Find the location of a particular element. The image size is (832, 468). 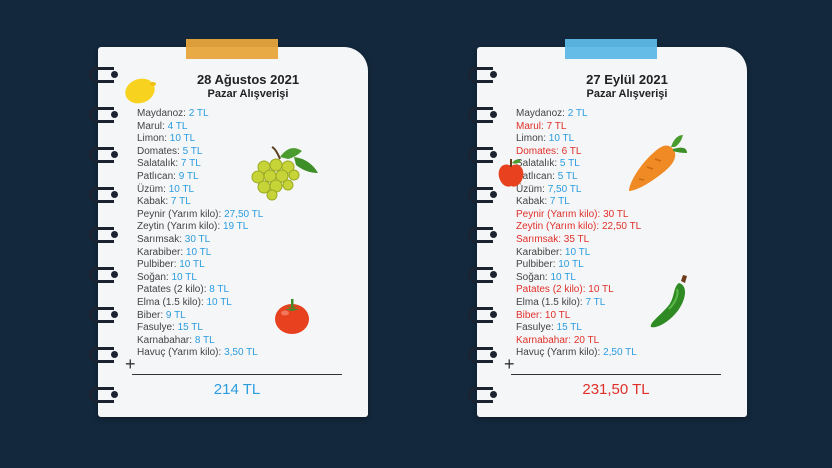

item-name: Limon: is located at coordinates (531, 139).